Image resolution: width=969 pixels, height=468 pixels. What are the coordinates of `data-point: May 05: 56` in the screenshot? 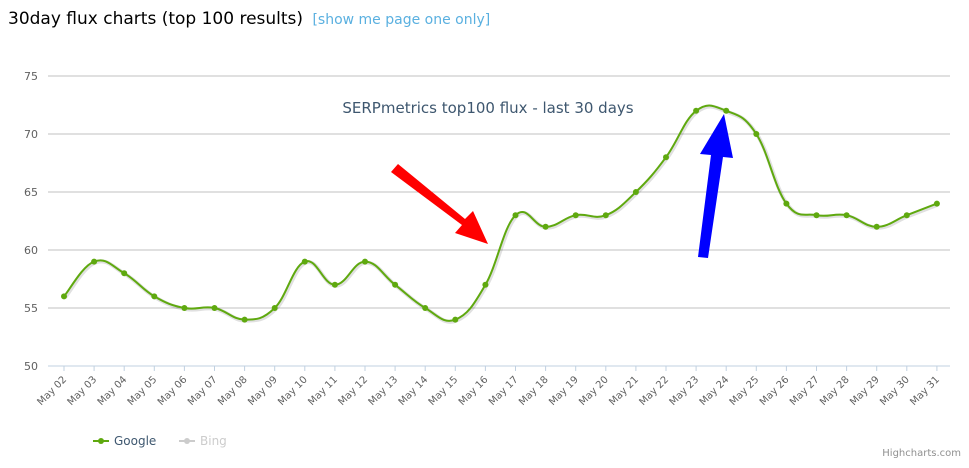 It's located at (154, 296).